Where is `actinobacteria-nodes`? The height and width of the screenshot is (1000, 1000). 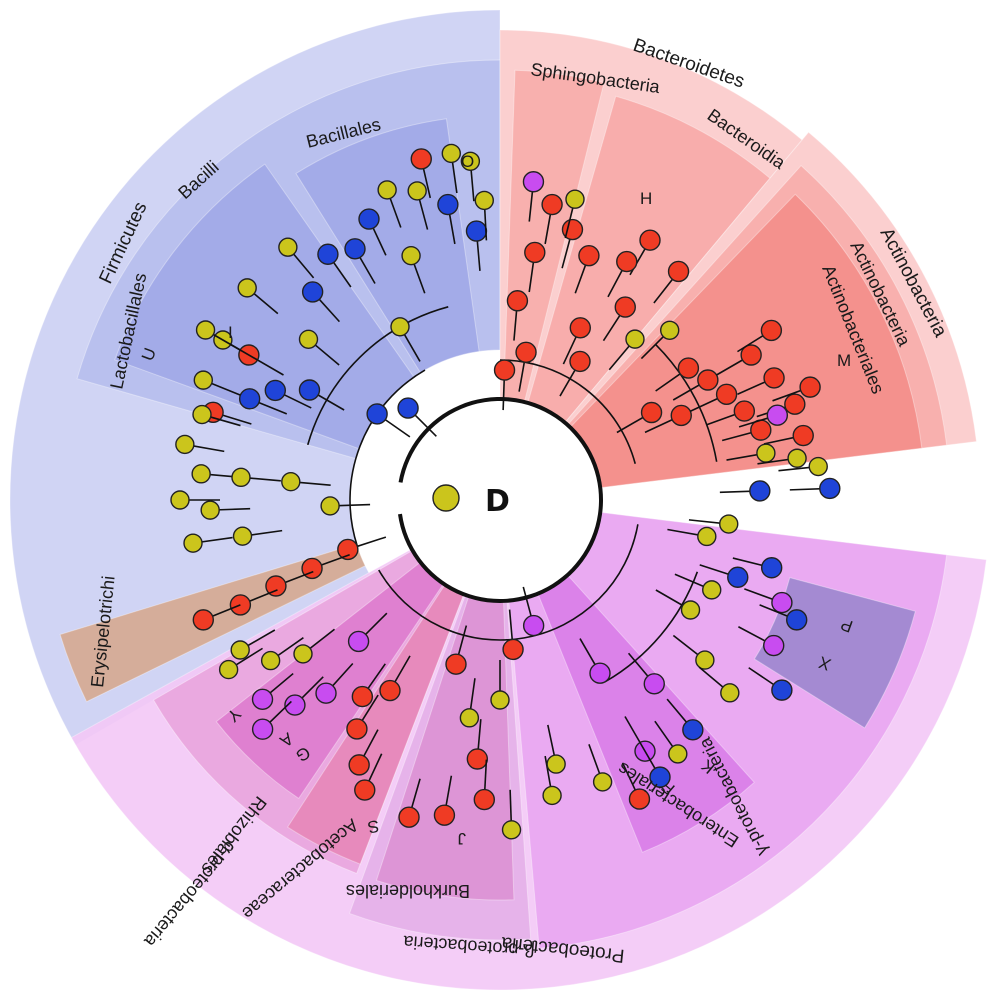 actinobacteria-nodes is located at coordinates (748, 410).